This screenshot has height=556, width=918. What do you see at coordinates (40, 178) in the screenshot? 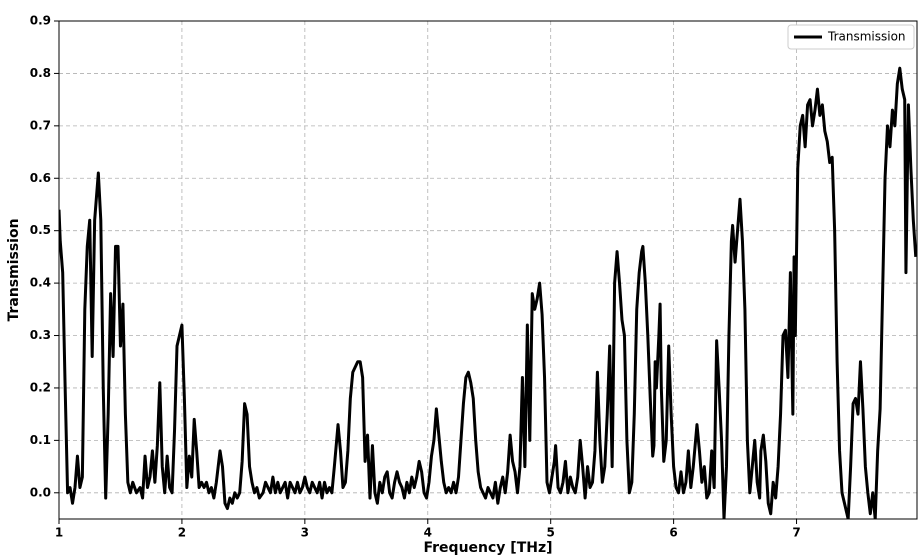
I see `y-tick-label: 0.6` at bounding box center [40, 178].